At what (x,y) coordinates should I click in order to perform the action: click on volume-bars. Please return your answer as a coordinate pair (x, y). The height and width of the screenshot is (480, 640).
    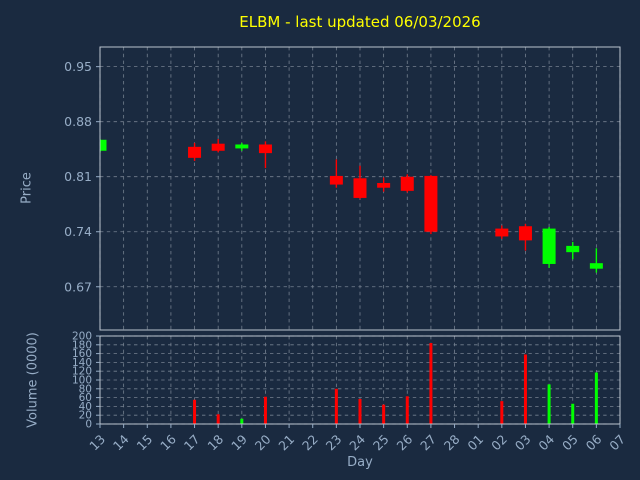
    Looking at the image, I should click on (395, 383).